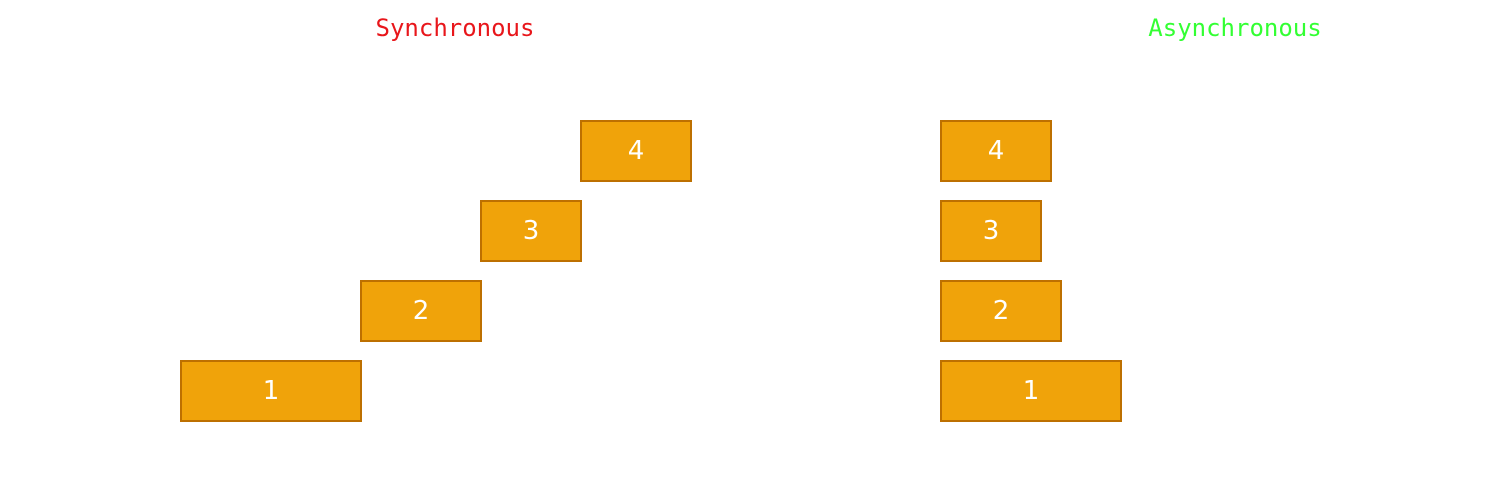  I want to click on async-task-2: 2, so click(1001, 311).